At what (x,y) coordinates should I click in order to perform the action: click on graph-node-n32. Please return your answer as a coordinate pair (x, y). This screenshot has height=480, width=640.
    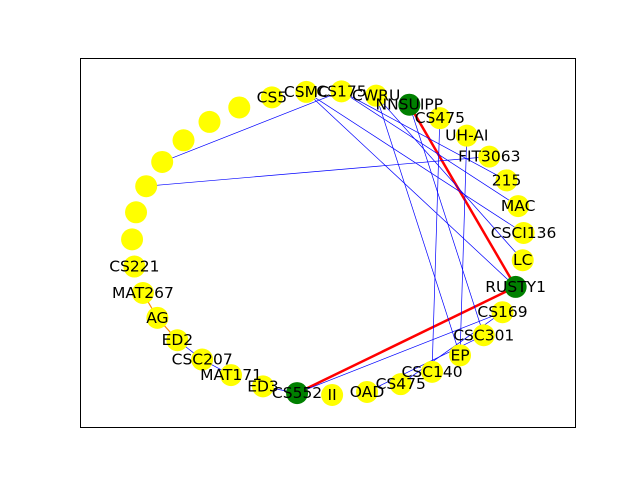
    Looking at the image, I should click on (341, 91).